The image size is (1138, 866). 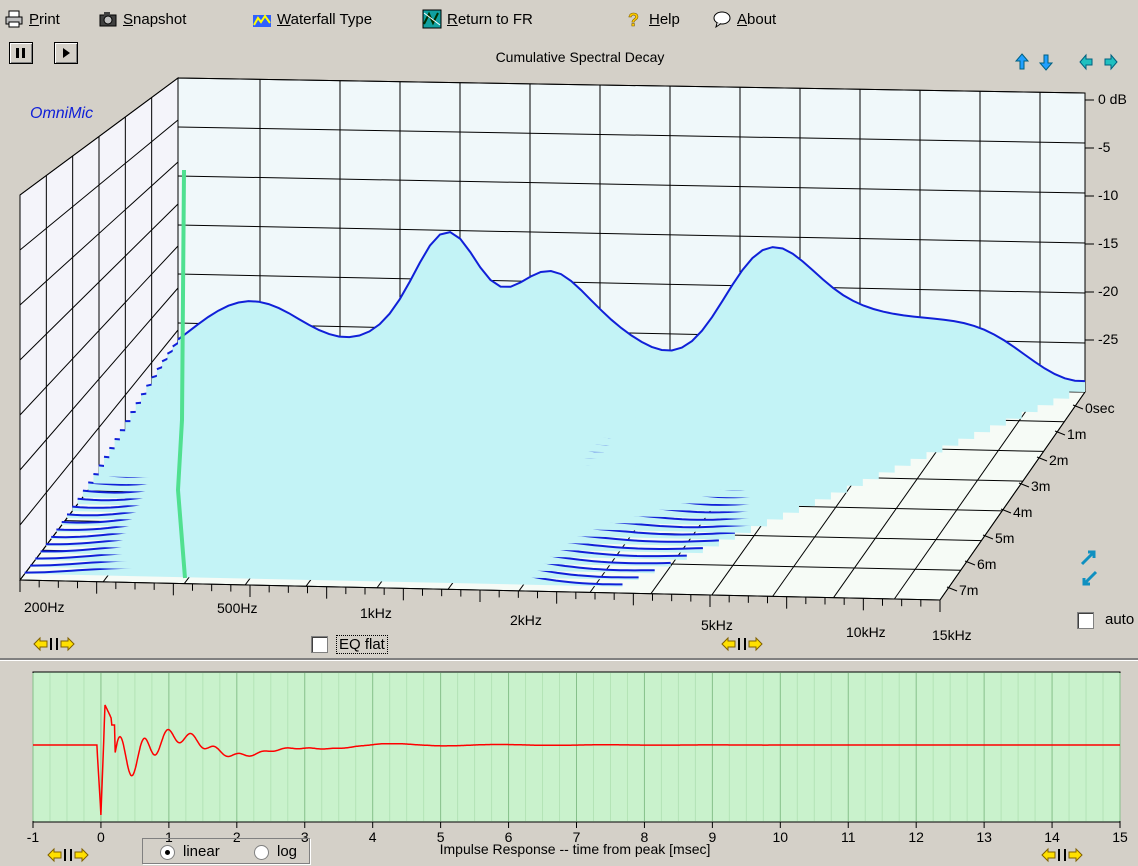 I want to click on impulse-tick-label: 11, so click(x=848, y=837).